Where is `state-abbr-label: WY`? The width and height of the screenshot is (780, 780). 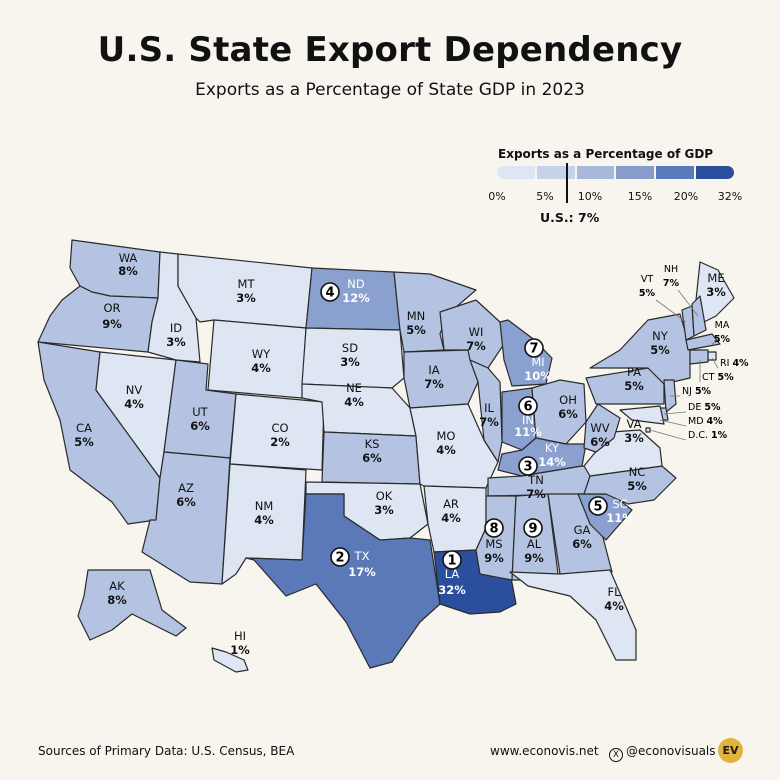
state-abbr-label: WY is located at coordinates (261, 354).